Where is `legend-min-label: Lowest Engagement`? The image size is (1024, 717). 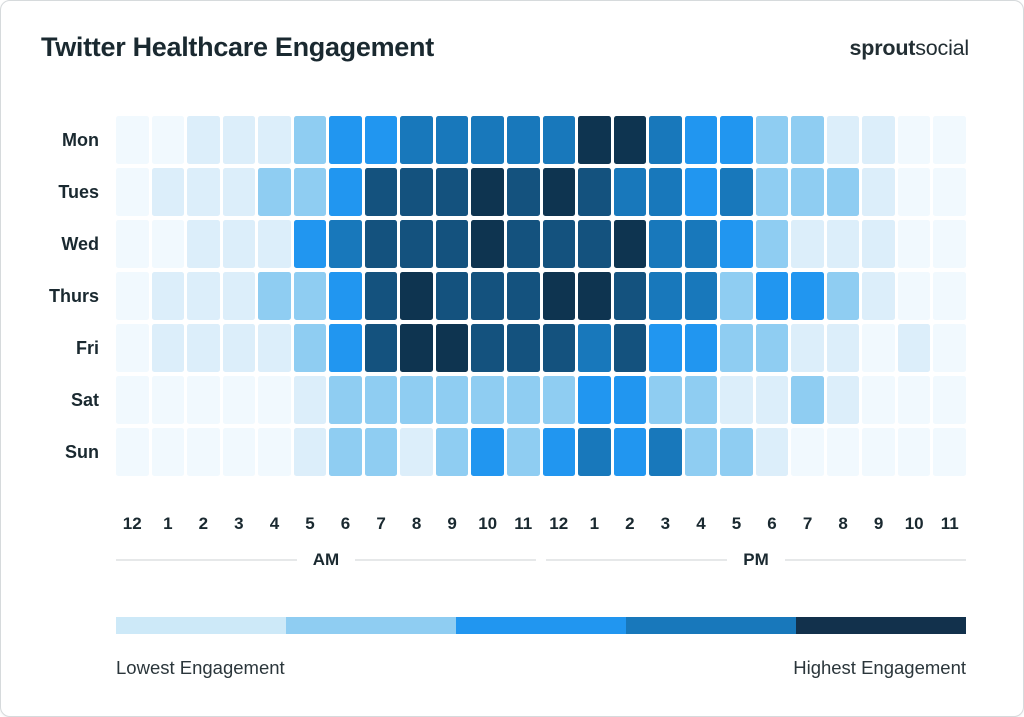 legend-min-label: Lowest Engagement is located at coordinates (200, 667).